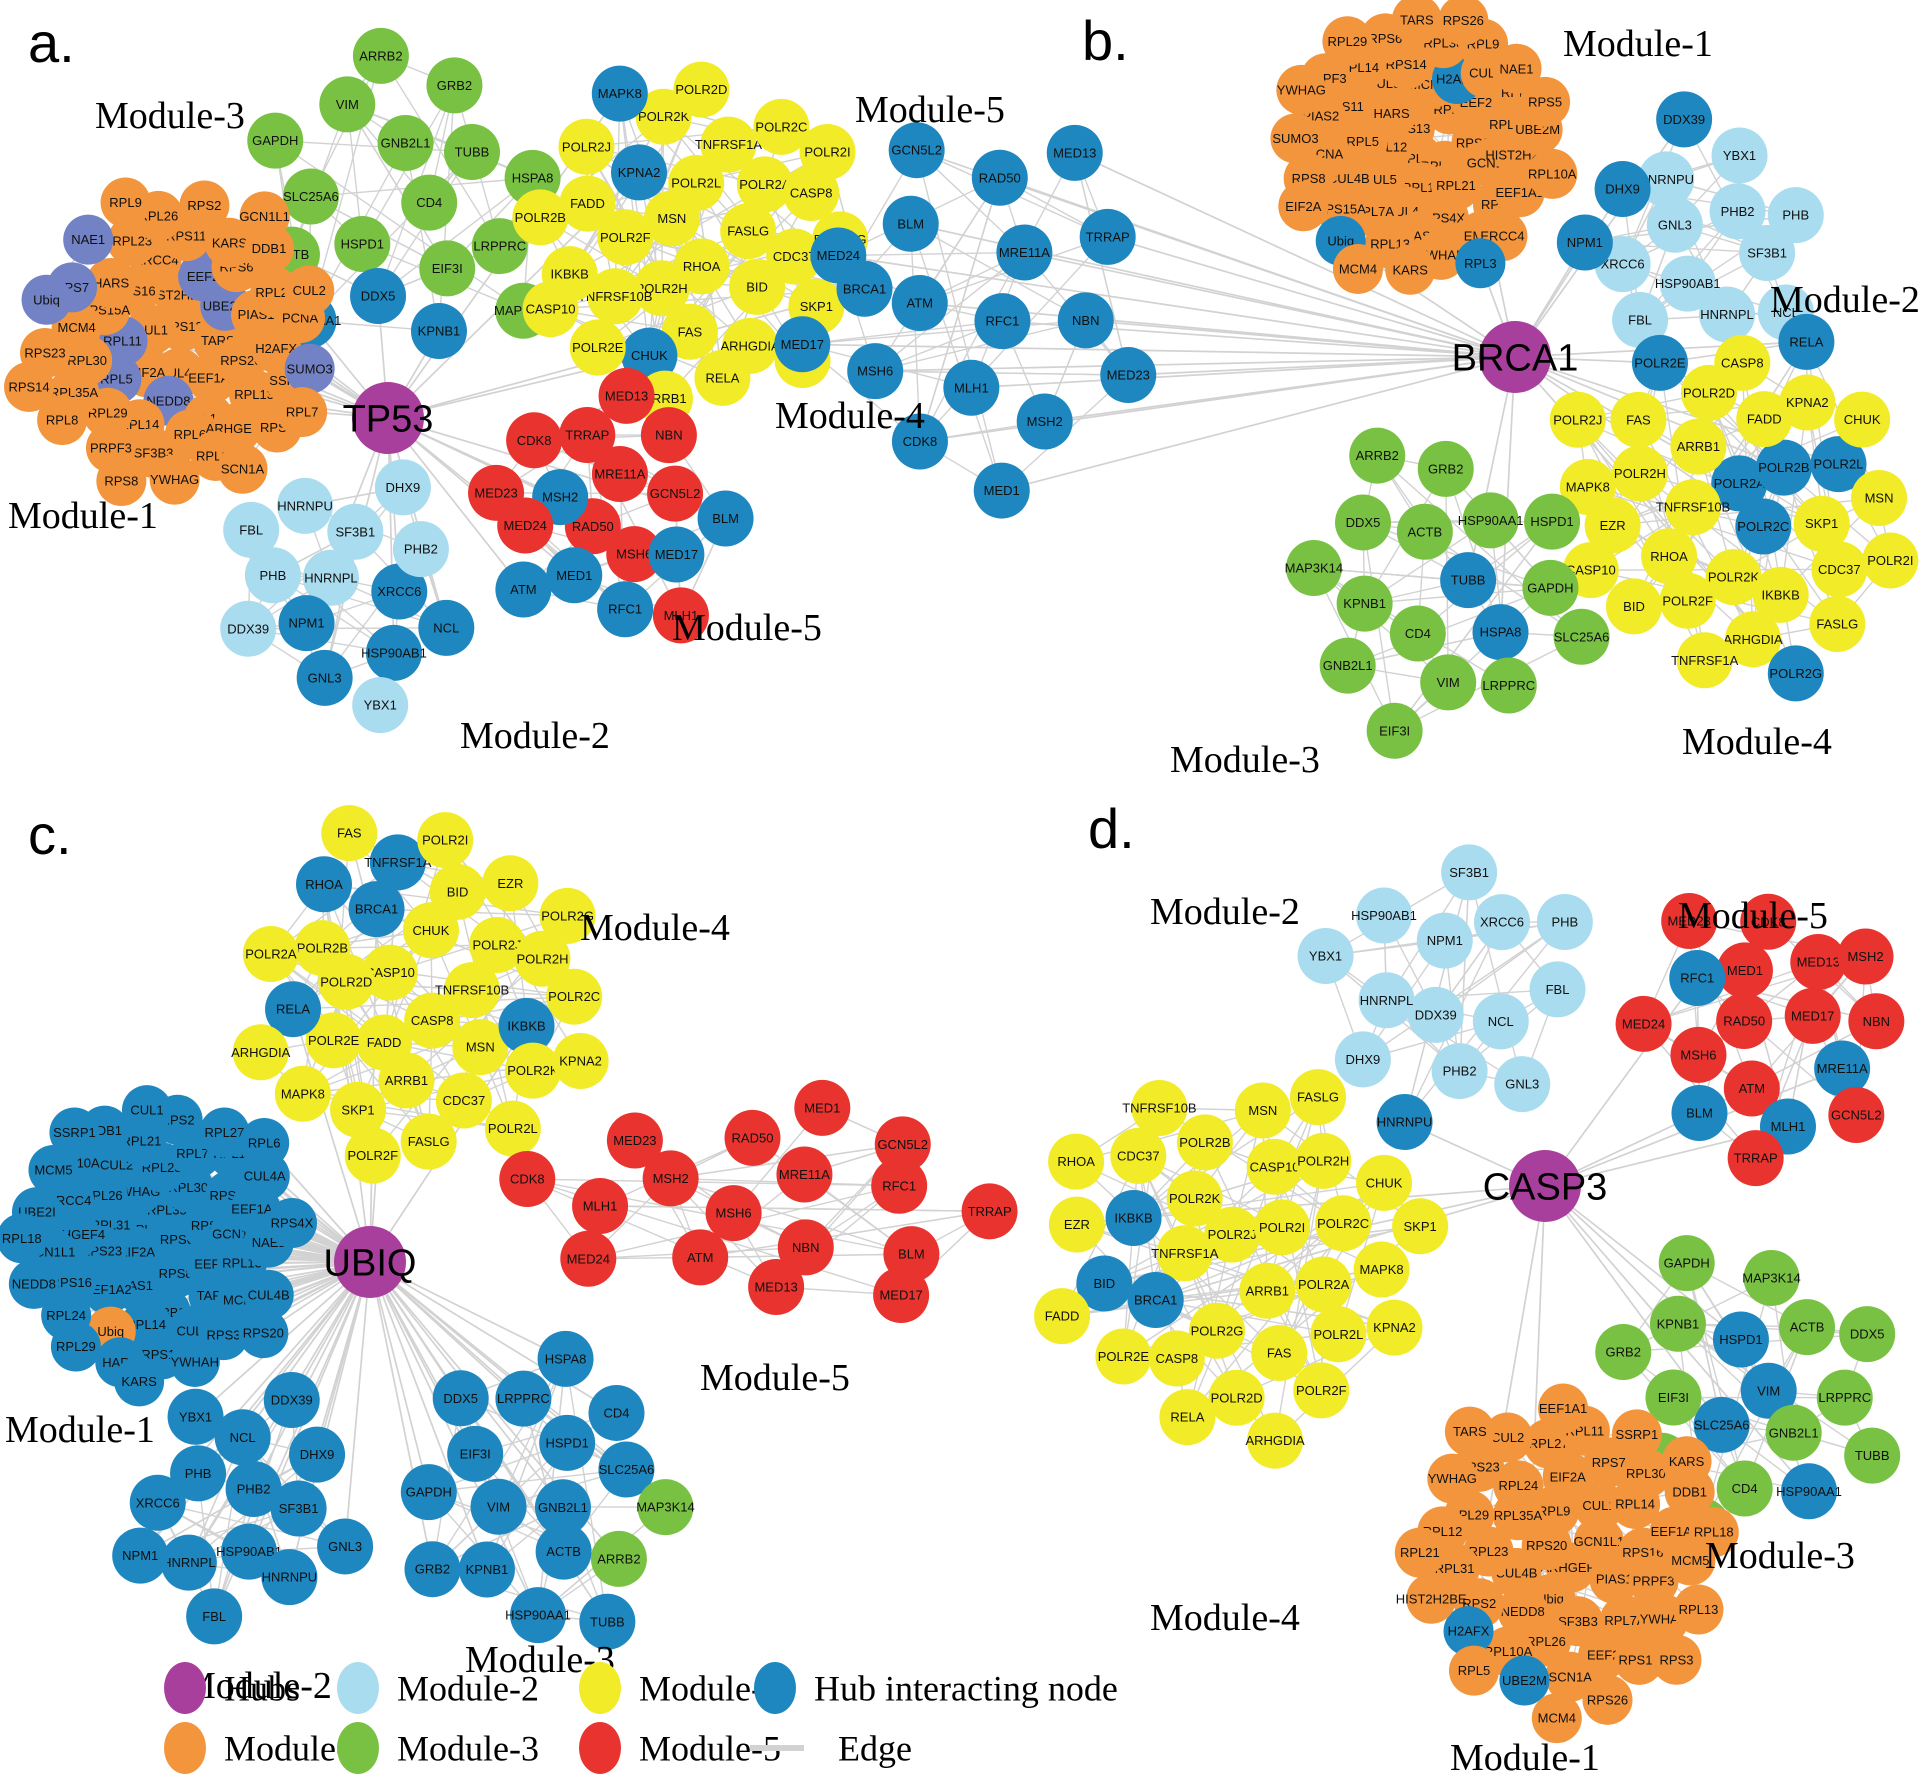 This screenshot has width=1923, height=1775. Describe the element at coordinates (224, 1335) in the screenshot. I see `node-label-RPS3: RPS3` at that location.